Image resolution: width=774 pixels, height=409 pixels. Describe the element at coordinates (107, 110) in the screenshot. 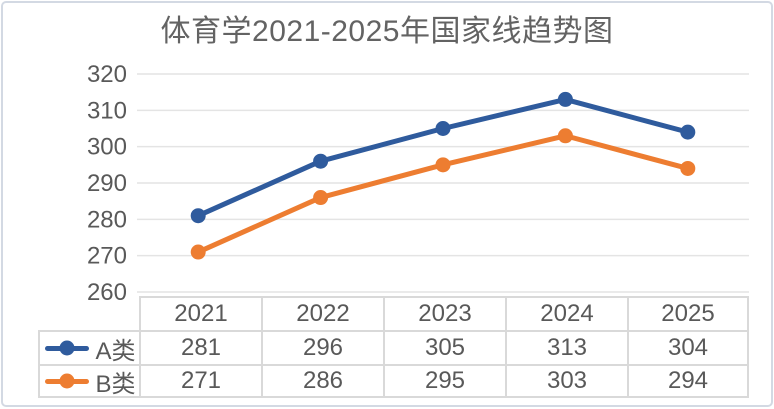

I see `y-axis-tick-label: 310` at that location.